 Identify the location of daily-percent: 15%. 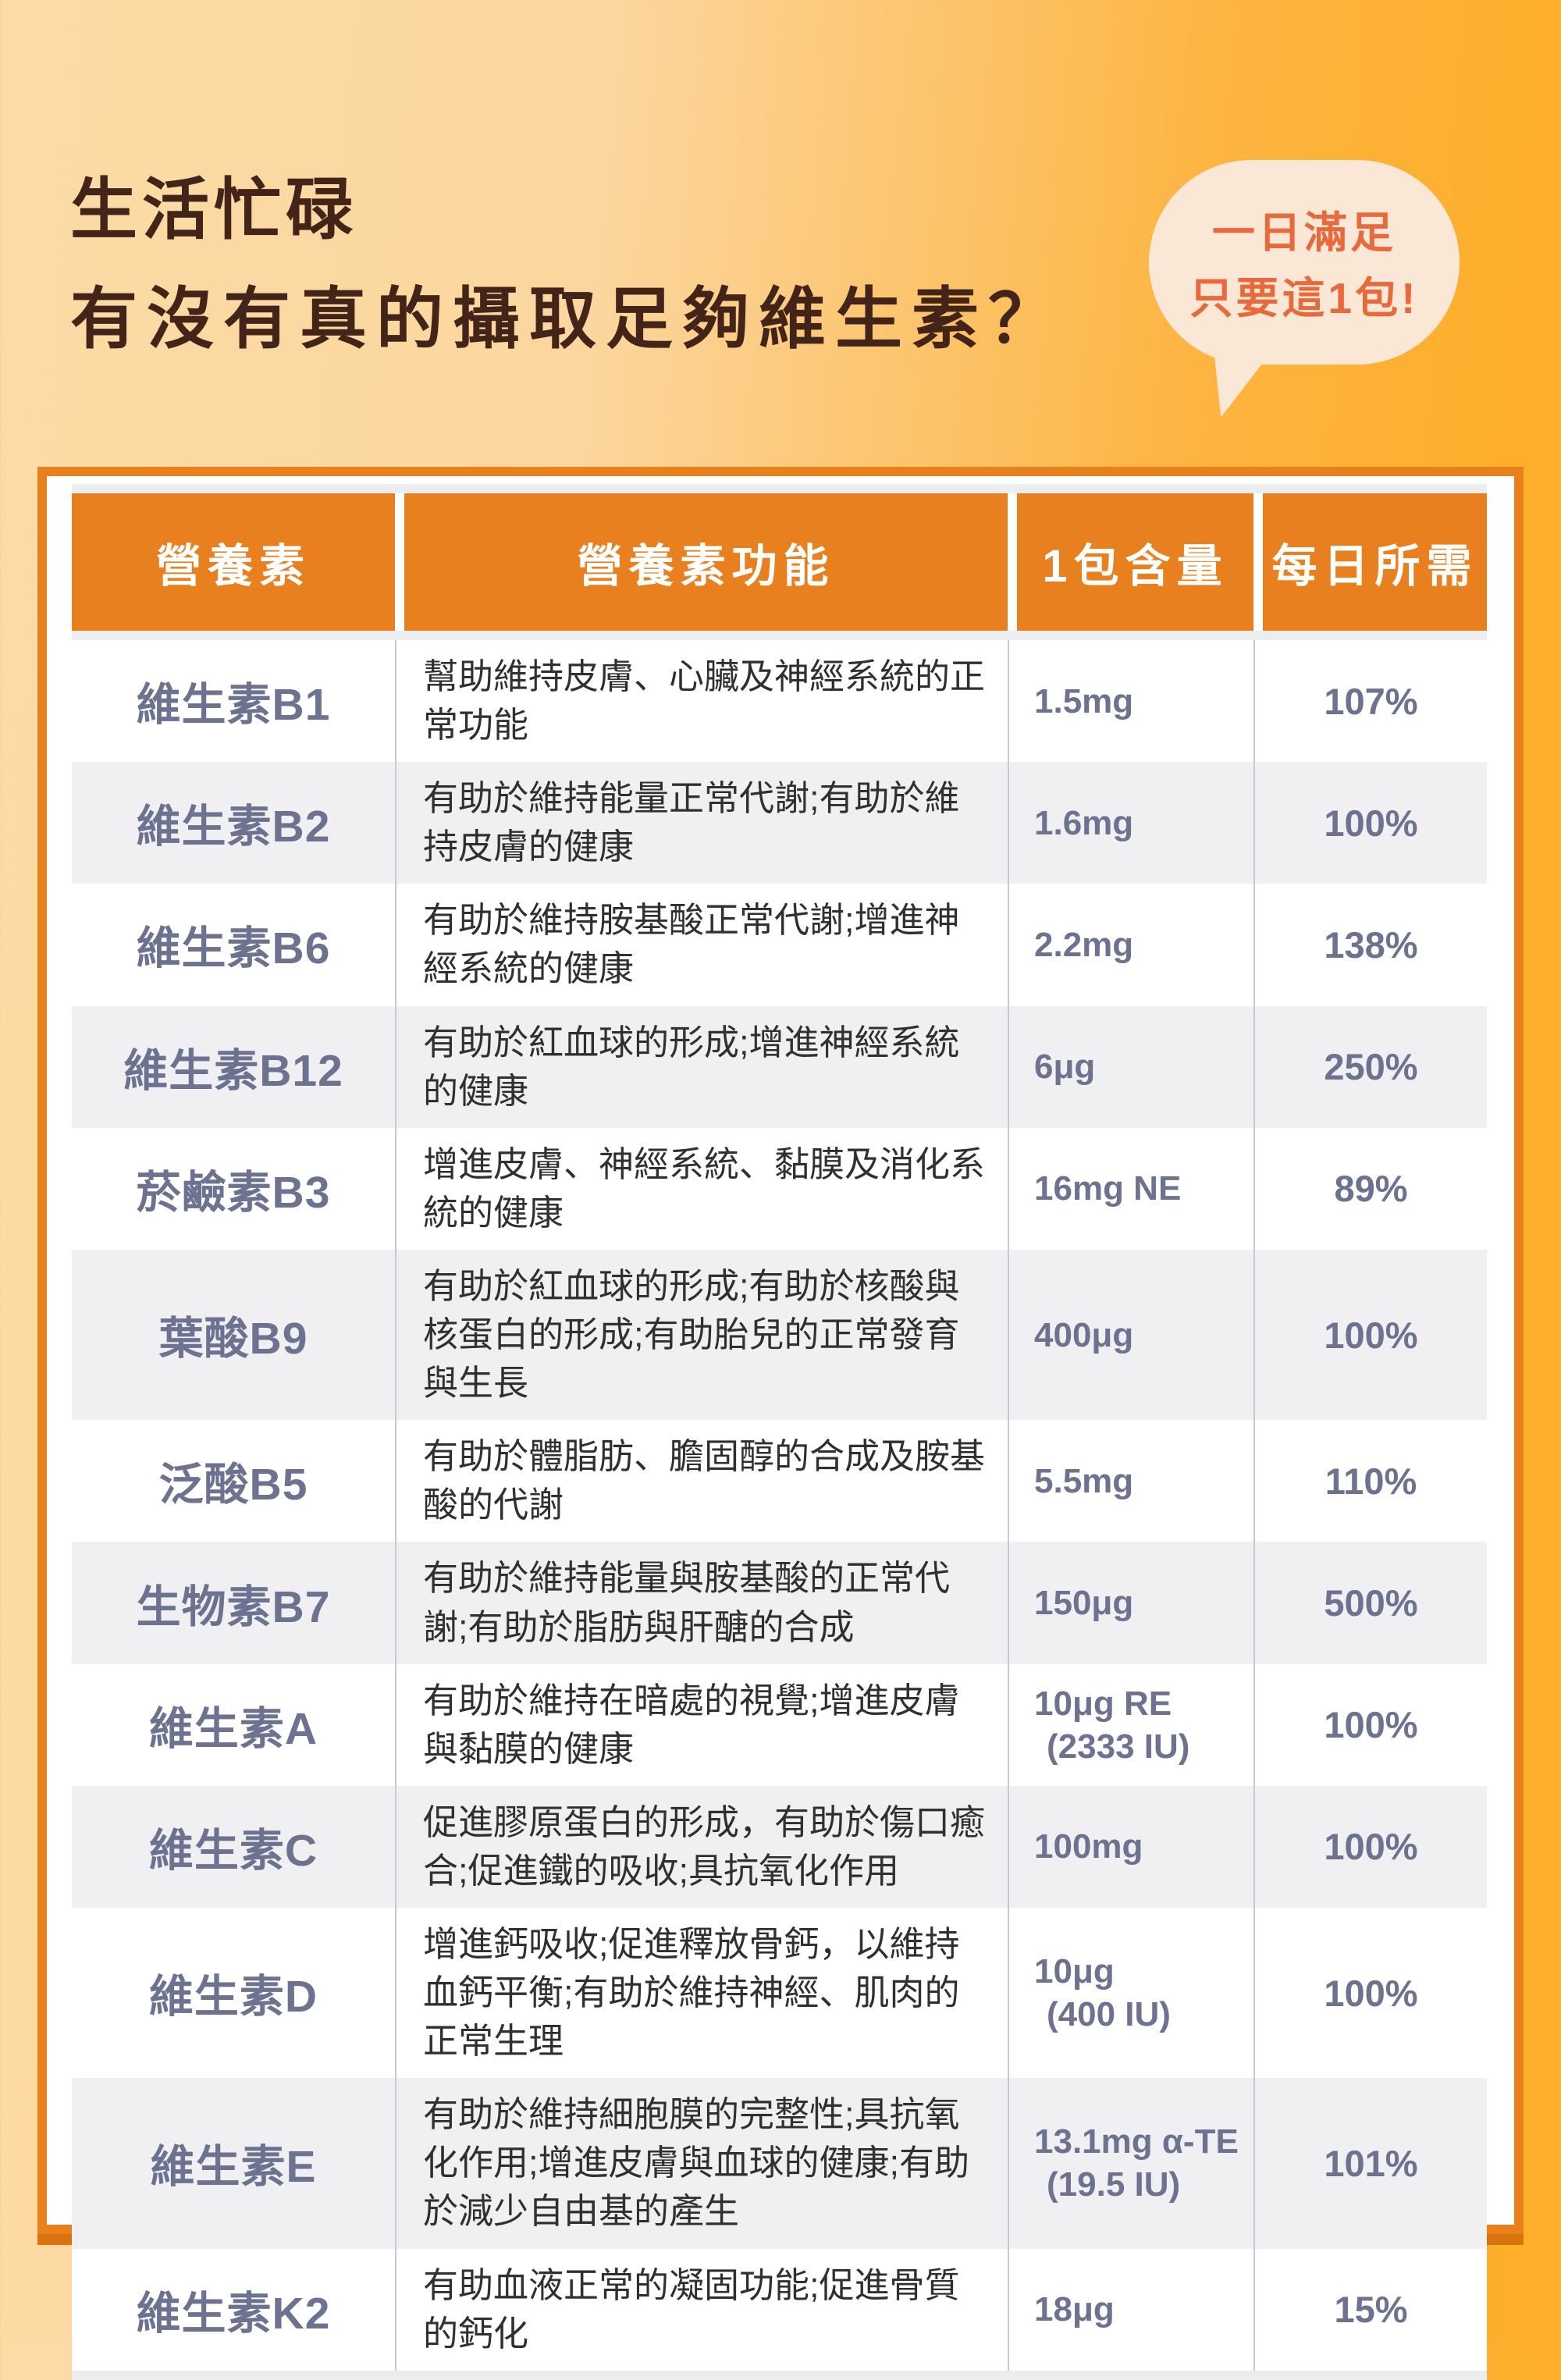
(1370, 2309).